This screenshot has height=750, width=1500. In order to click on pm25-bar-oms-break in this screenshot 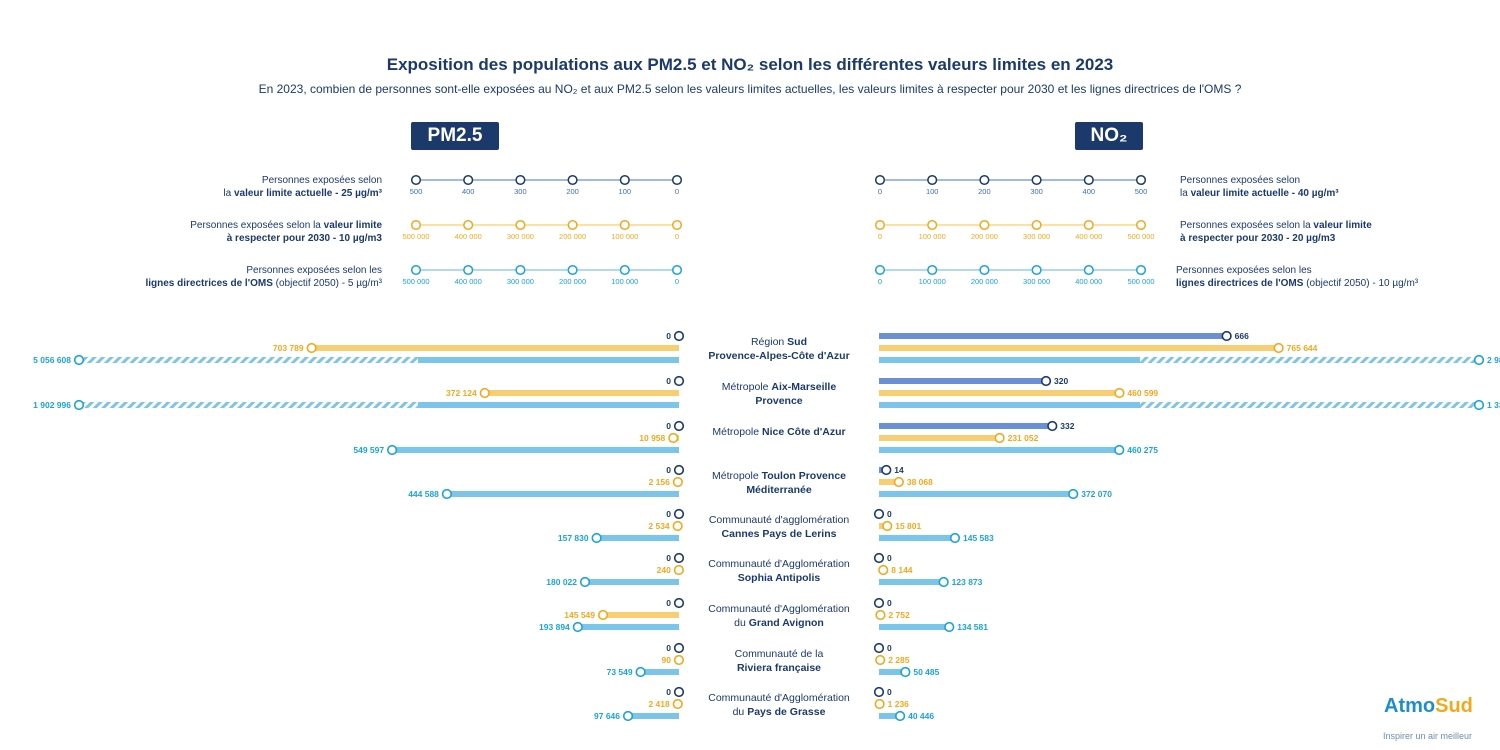, I will do `click(248, 360)`.